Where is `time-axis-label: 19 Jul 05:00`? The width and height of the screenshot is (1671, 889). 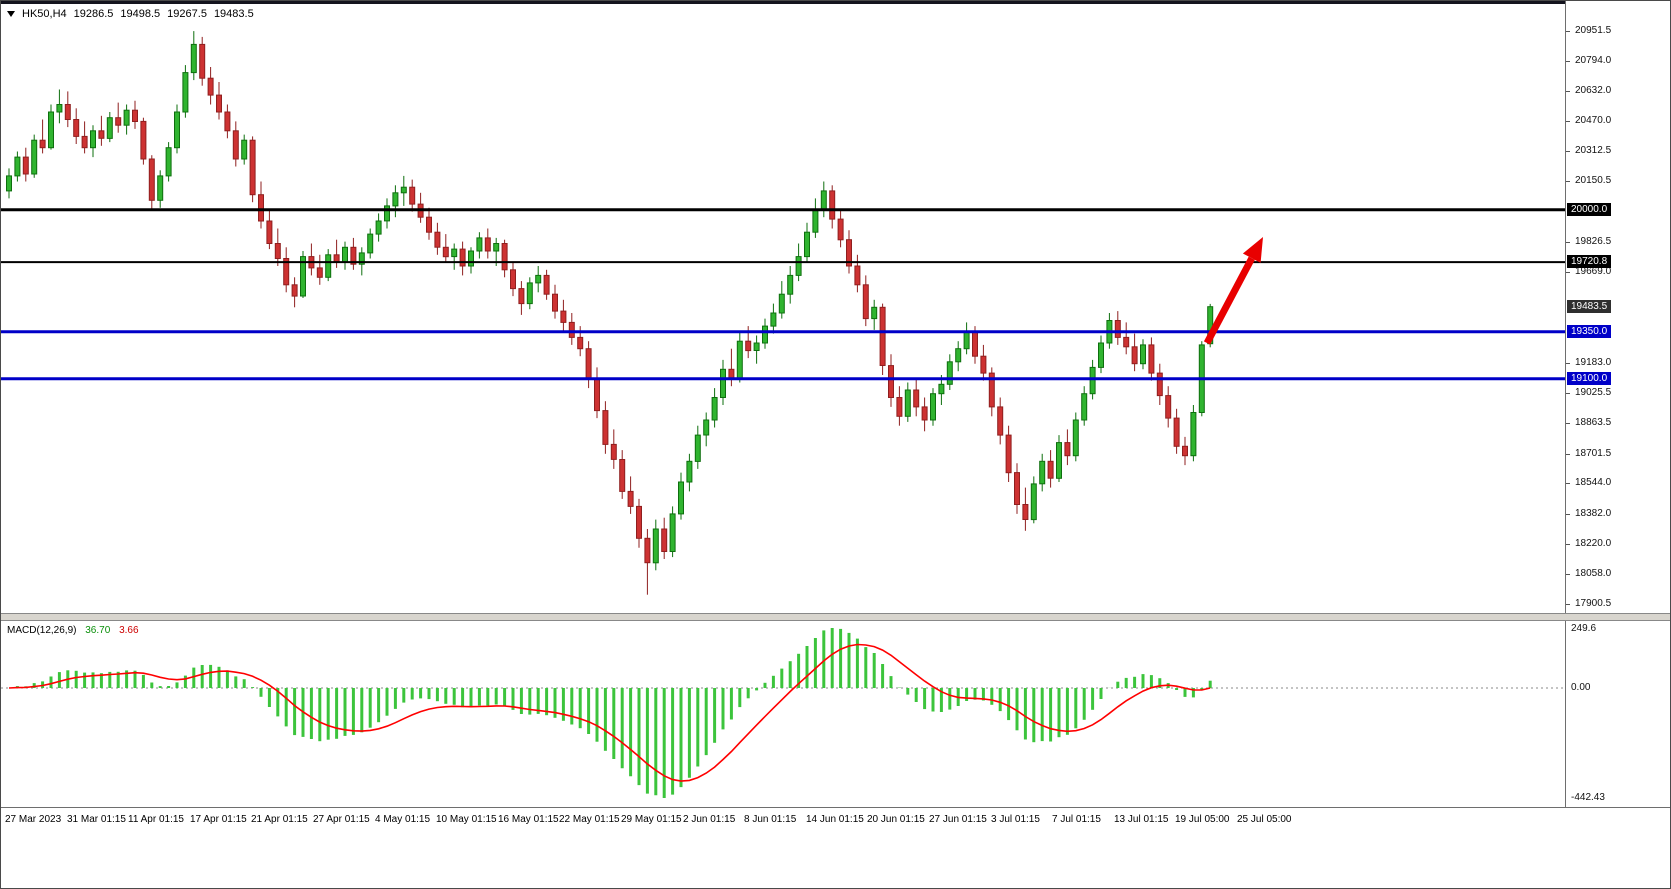
time-axis-label: 19 Jul 05:00 is located at coordinates (1202, 819).